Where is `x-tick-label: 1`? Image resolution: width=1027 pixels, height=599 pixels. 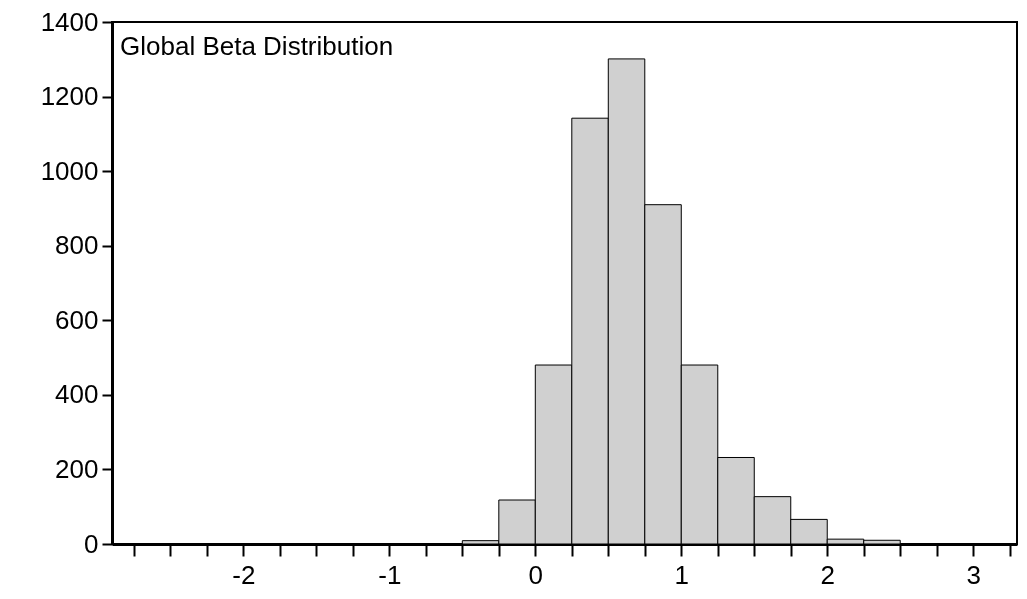
x-tick-label: 1 is located at coordinates (682, 574).